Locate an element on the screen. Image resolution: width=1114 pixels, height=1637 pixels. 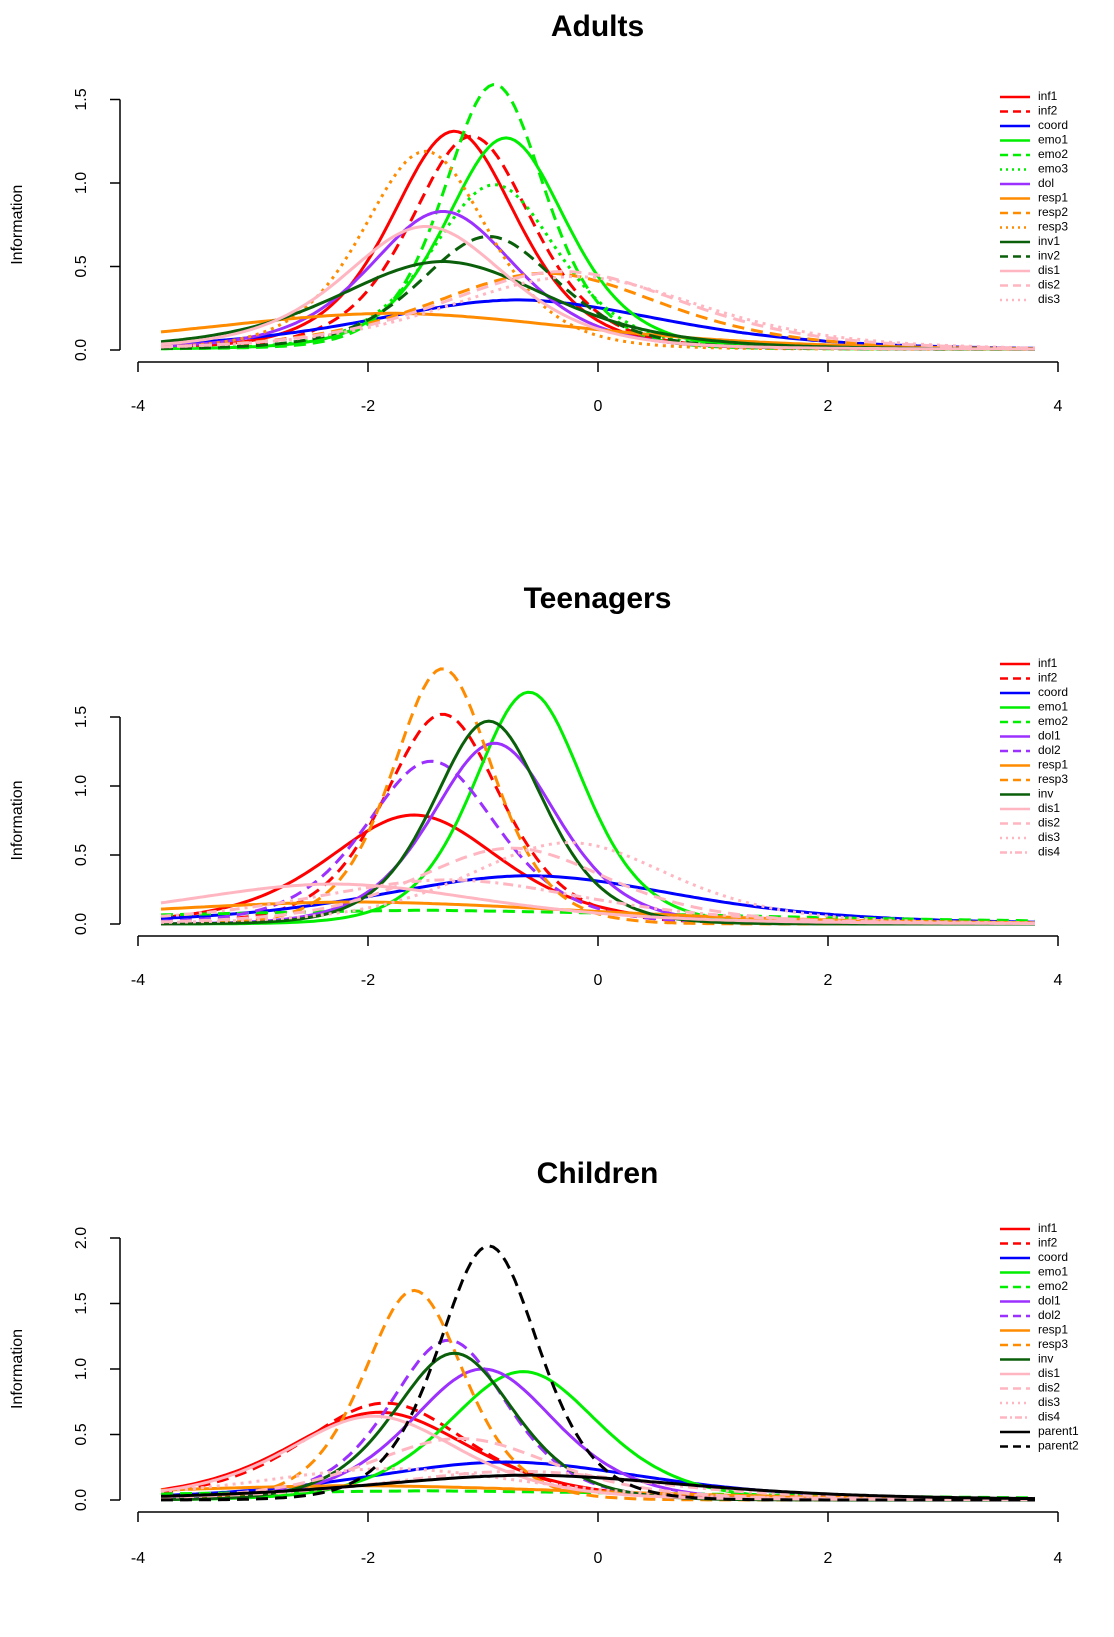
chart-title: Adults is located at coordinates (597, 26).